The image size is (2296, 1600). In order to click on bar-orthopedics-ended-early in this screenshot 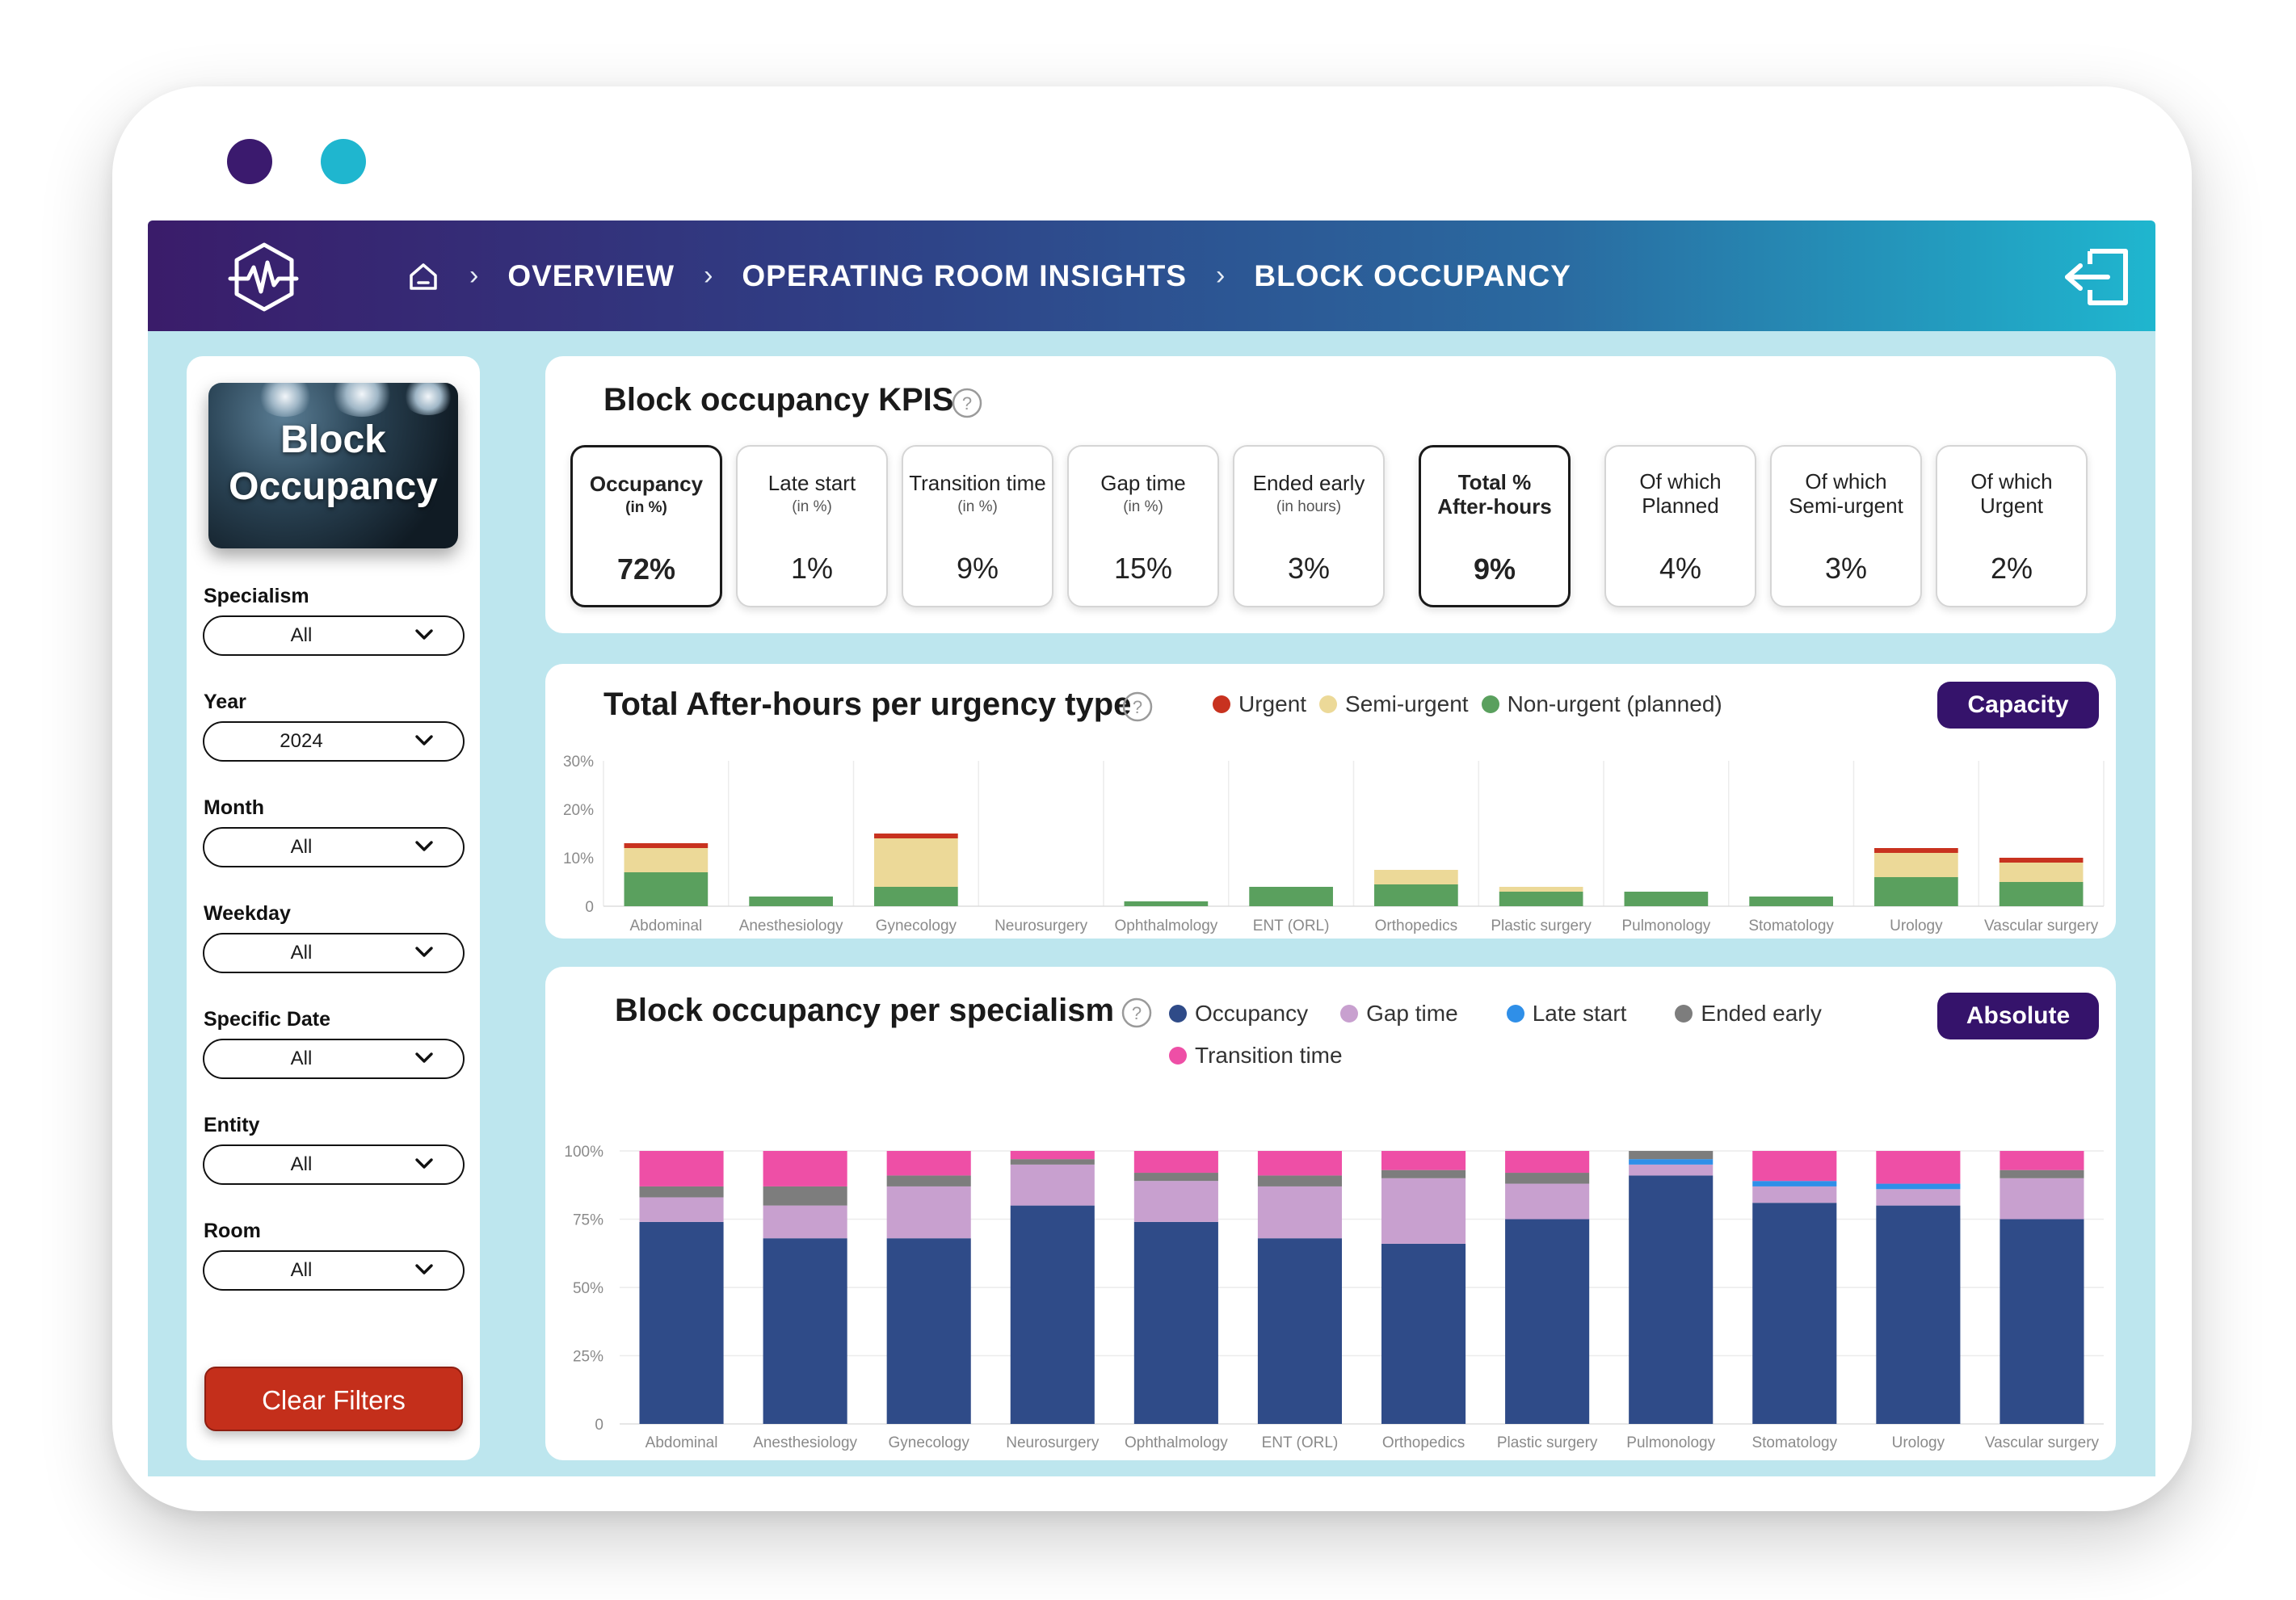, I will do `click(1423, 1174)`.